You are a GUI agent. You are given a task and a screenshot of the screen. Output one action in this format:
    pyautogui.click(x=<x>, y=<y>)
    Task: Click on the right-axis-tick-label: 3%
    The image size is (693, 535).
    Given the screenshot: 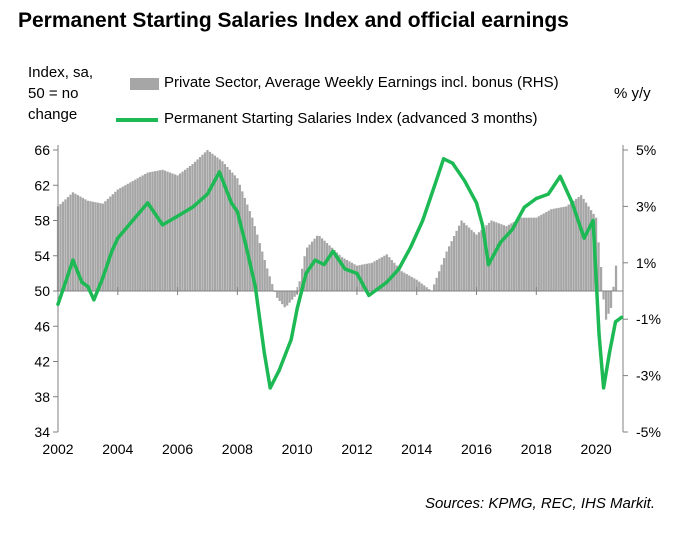 What is the action you would take?
    pyautogui.click(x=646, y=206)
    